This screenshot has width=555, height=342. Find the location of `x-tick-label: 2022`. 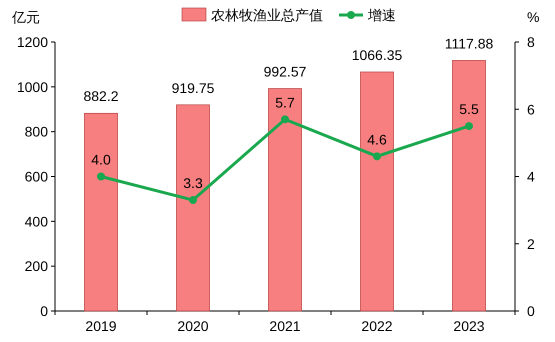

x-tick-label: 2022 is located at coordinates (377, 326).